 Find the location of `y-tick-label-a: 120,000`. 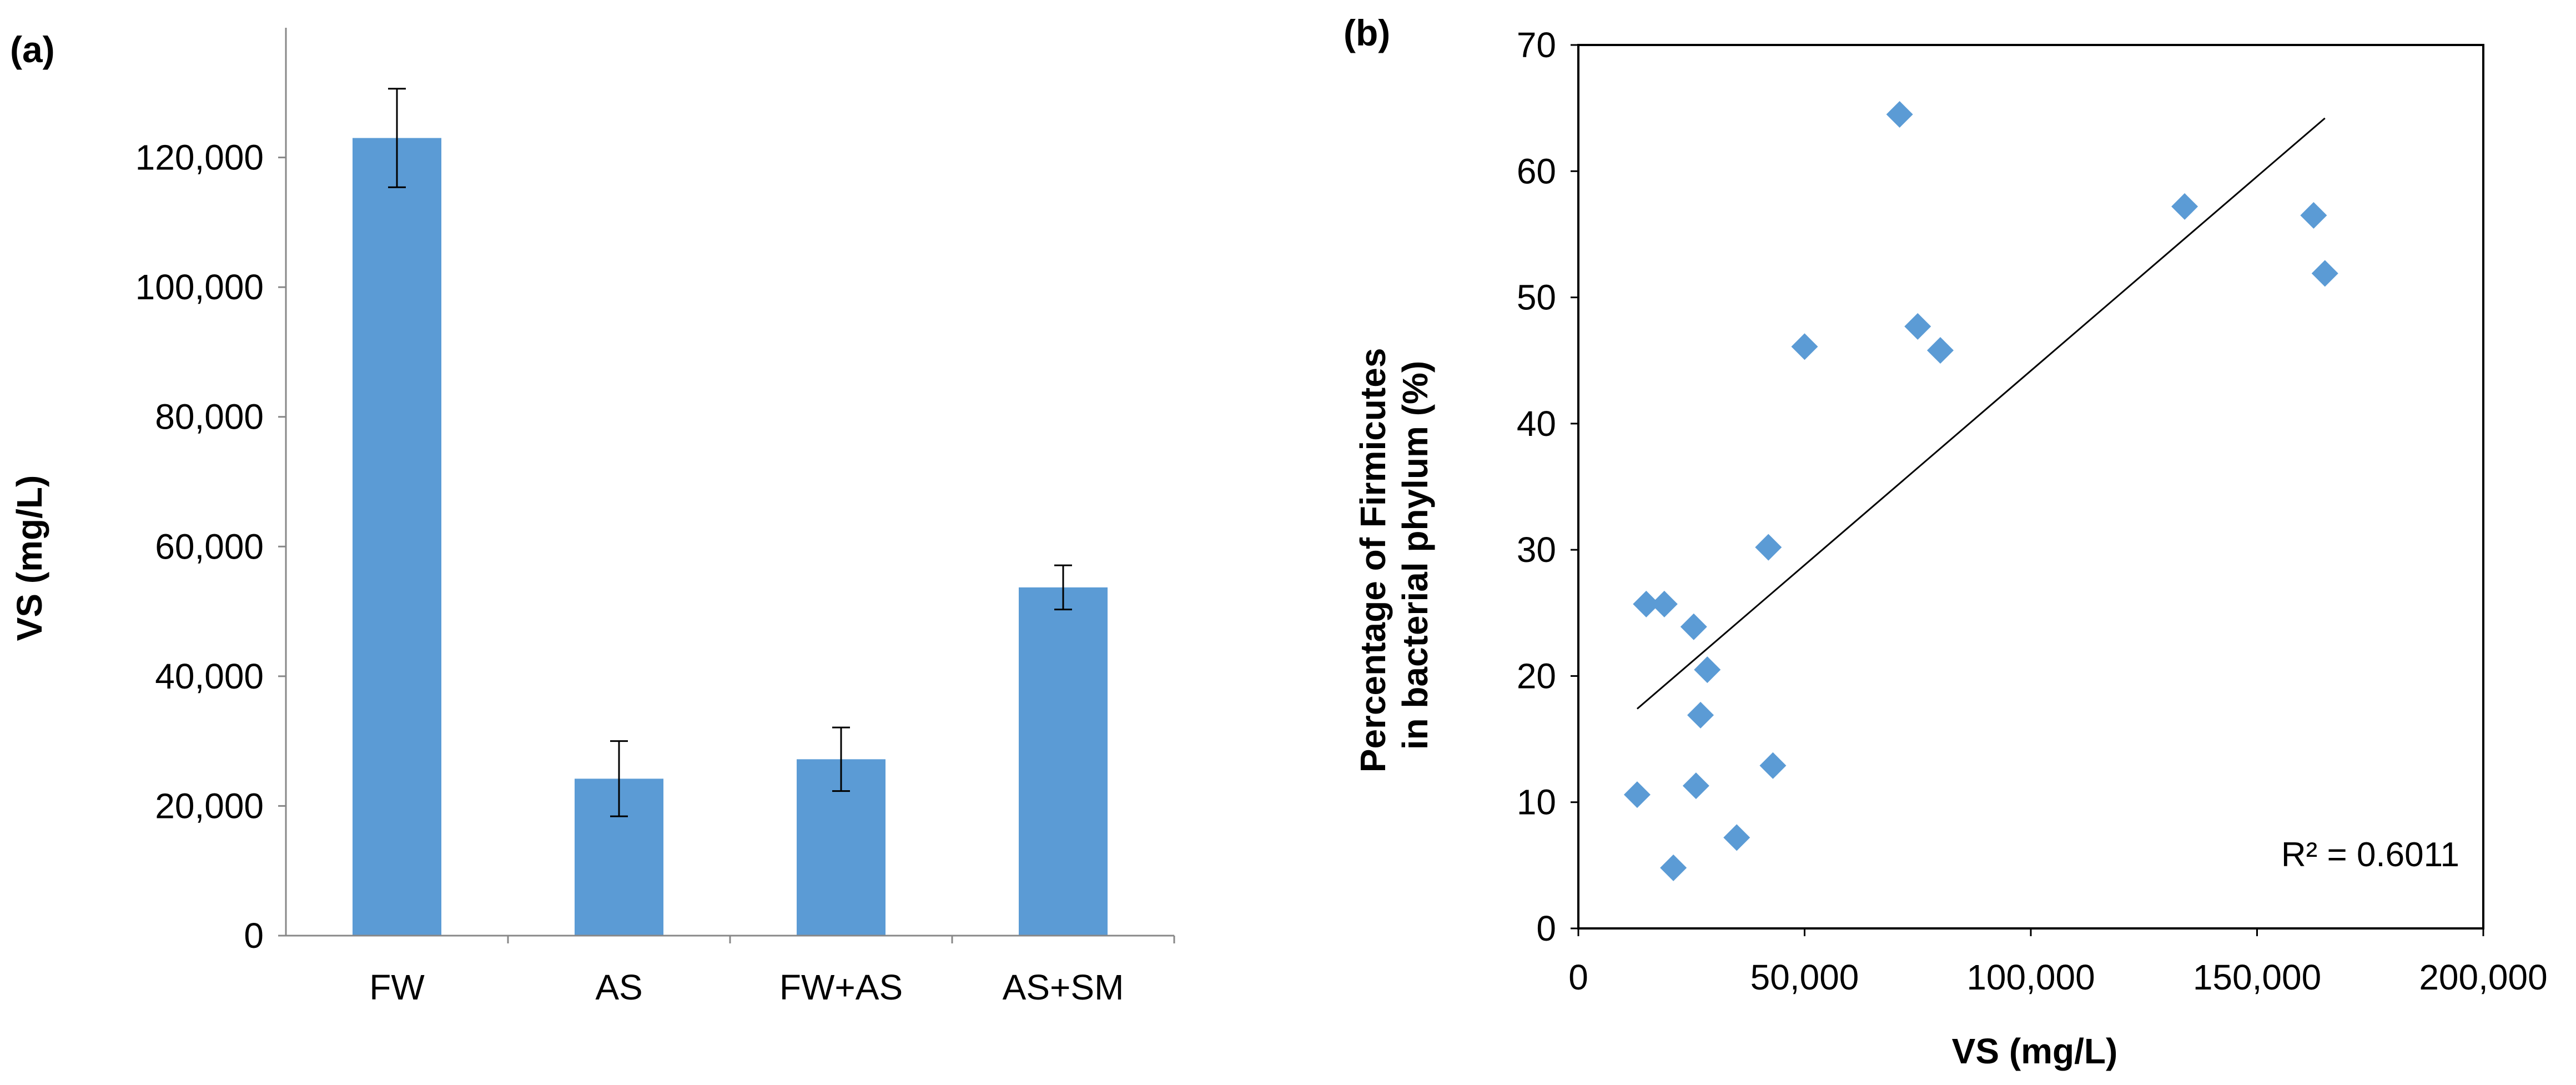

y-tick-label-a: 120,000 is located at coordinates (200, 158).